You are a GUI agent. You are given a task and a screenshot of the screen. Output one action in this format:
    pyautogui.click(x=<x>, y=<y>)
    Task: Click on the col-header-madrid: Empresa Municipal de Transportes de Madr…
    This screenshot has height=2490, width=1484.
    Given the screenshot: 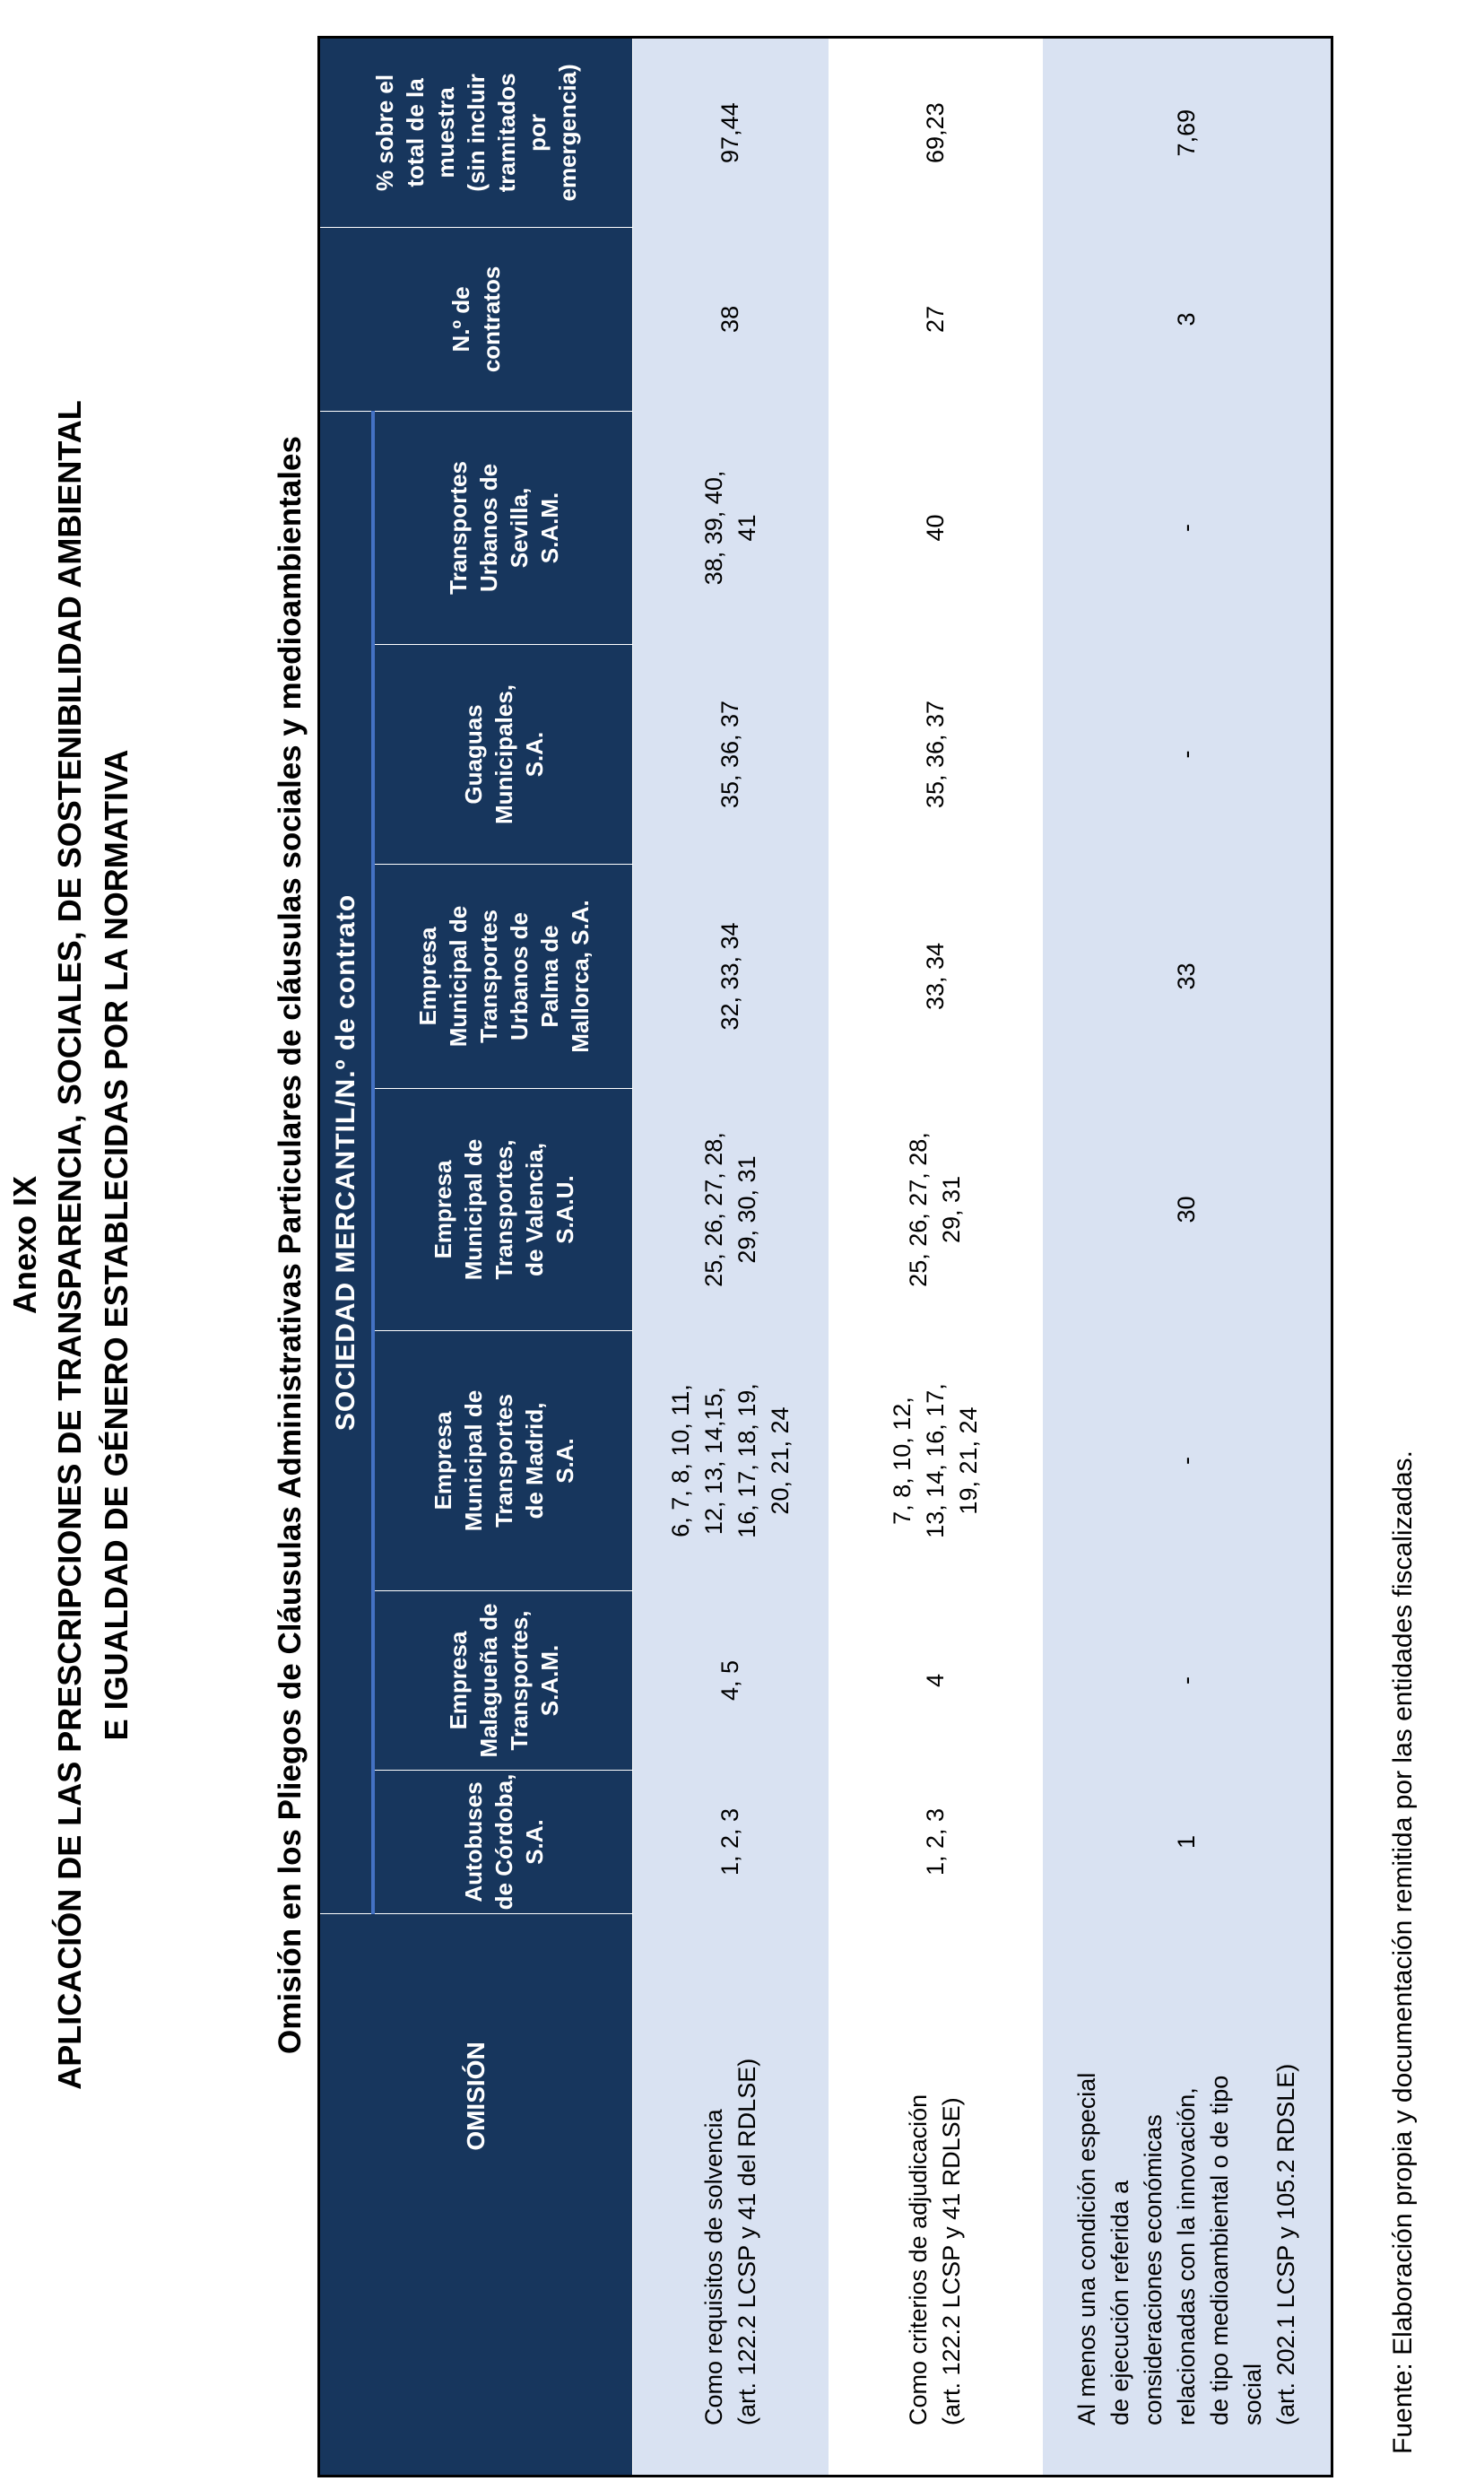 What is the action you would take?
    pyautogui.click(x=503, y=1460)
    